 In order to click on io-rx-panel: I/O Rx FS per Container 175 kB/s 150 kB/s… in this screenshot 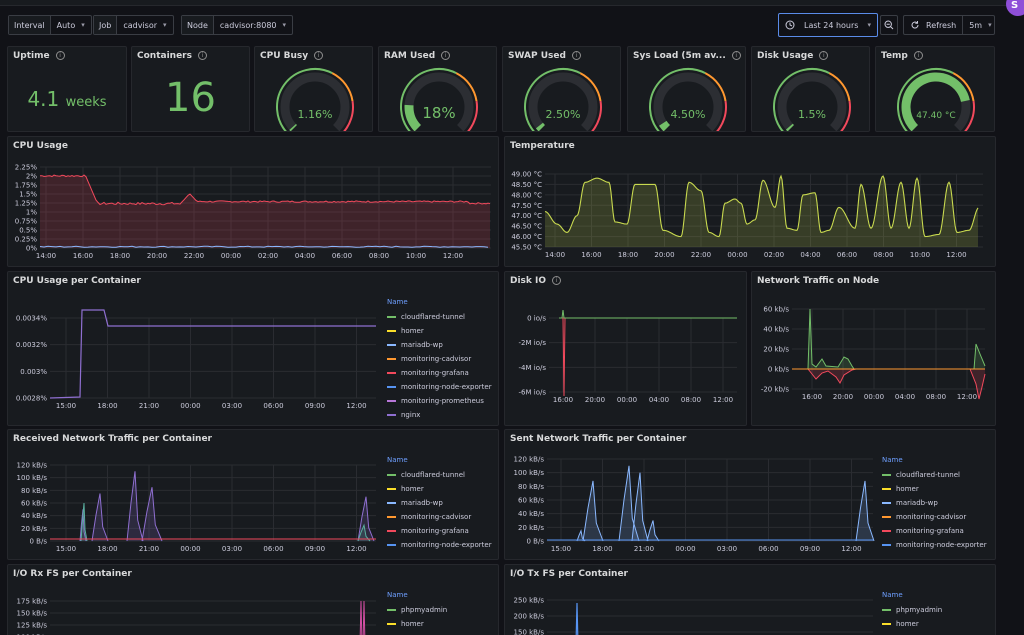, I will do `click(253, 599)`.